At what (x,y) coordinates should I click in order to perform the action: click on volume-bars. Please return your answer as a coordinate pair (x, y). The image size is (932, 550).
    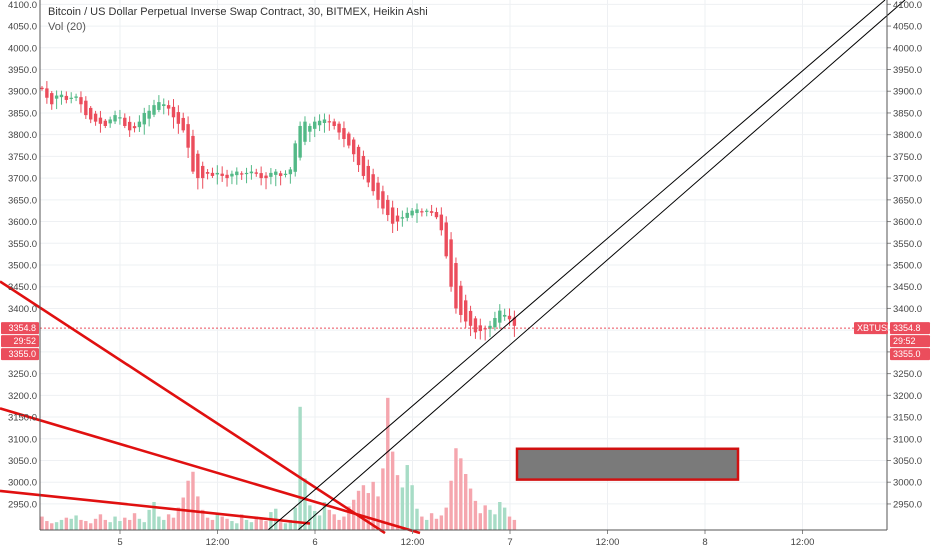
    Looking at the image, I should click on (278, 463).